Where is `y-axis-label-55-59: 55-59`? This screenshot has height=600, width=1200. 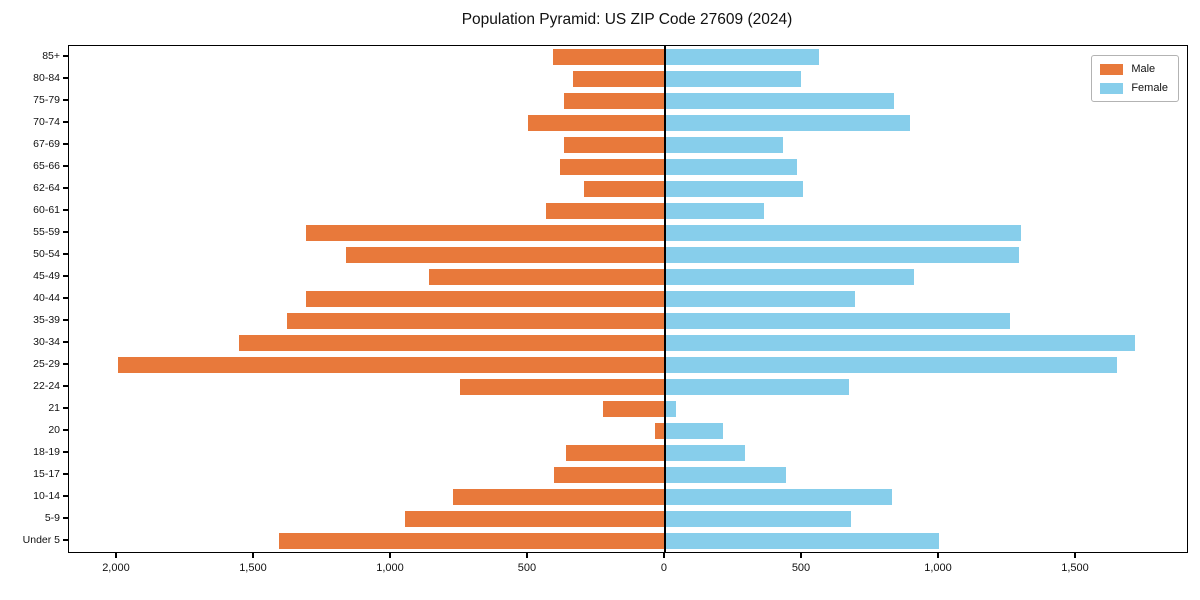
y-axis-label-55-59: 55-59 is located at coordinates (46, 232).